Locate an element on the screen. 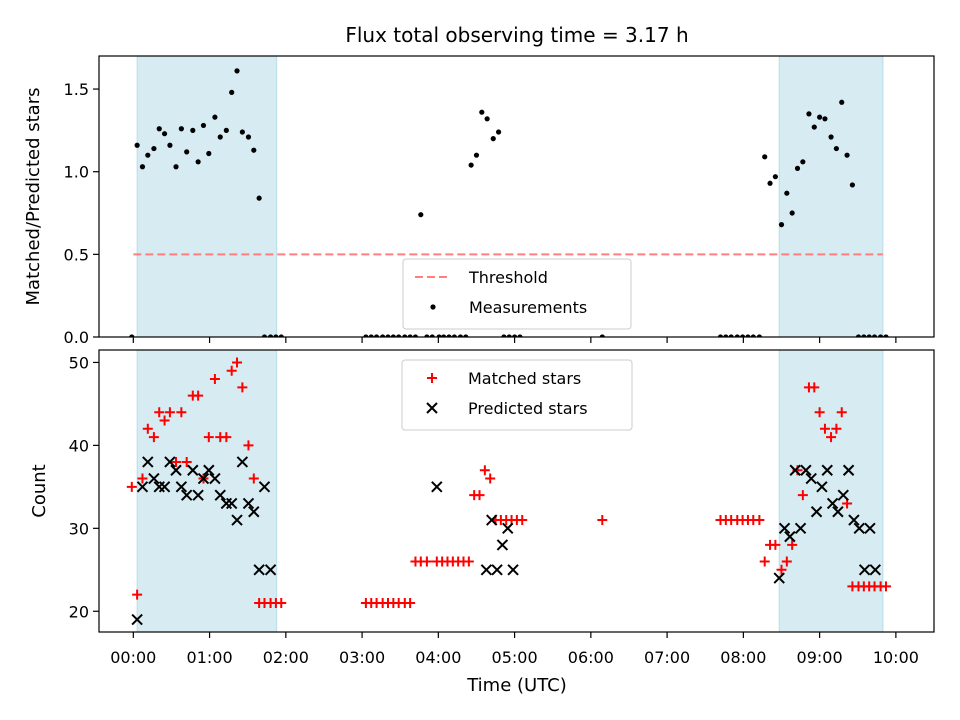  y-tick-label: 50 is located at coordinates (79, 362).